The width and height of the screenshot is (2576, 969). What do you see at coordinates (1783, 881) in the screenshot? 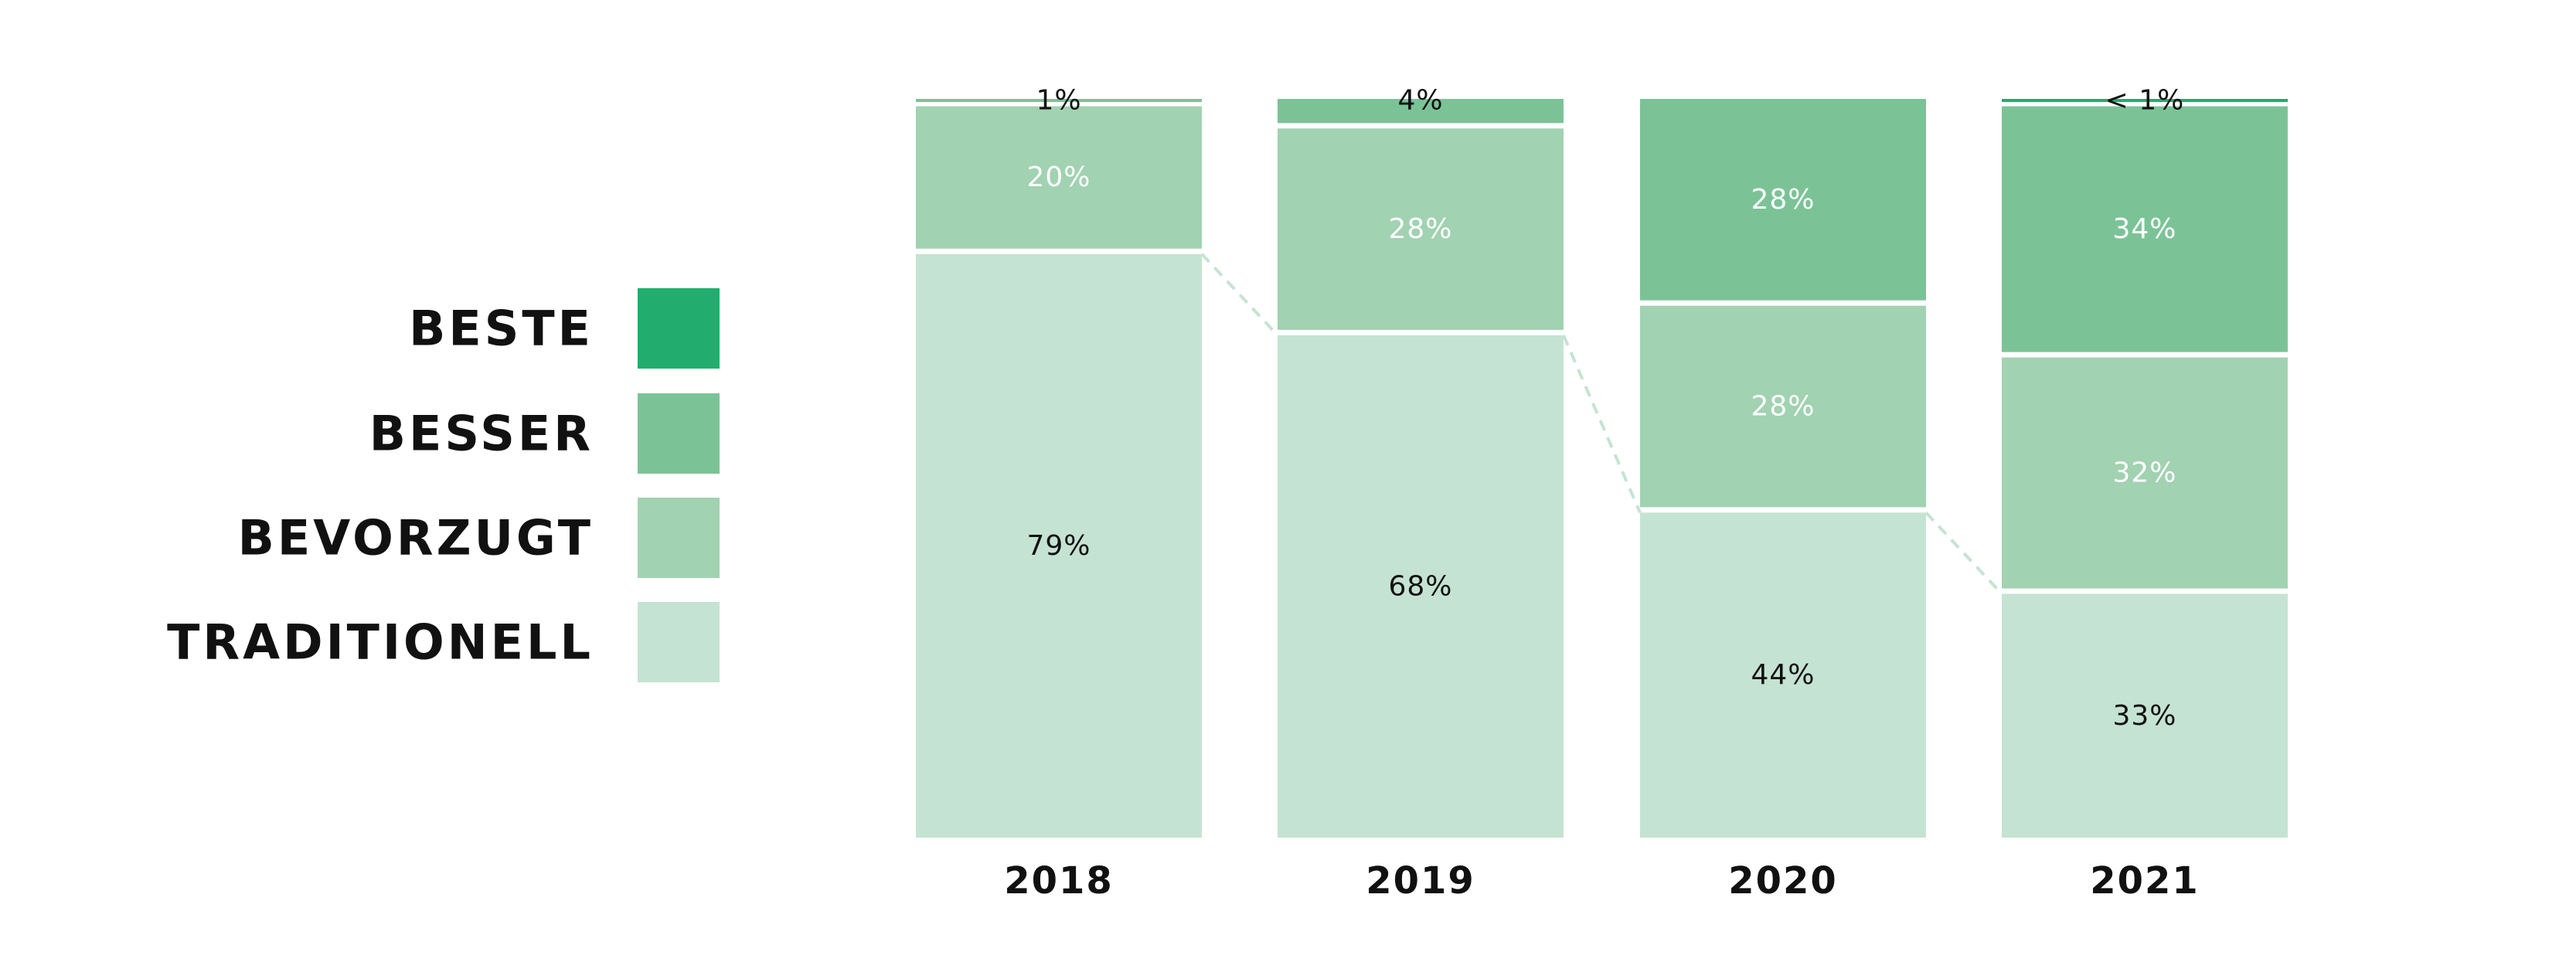
I see `x-tick-label-2020: 2020` at bounding box center [1783, 881].